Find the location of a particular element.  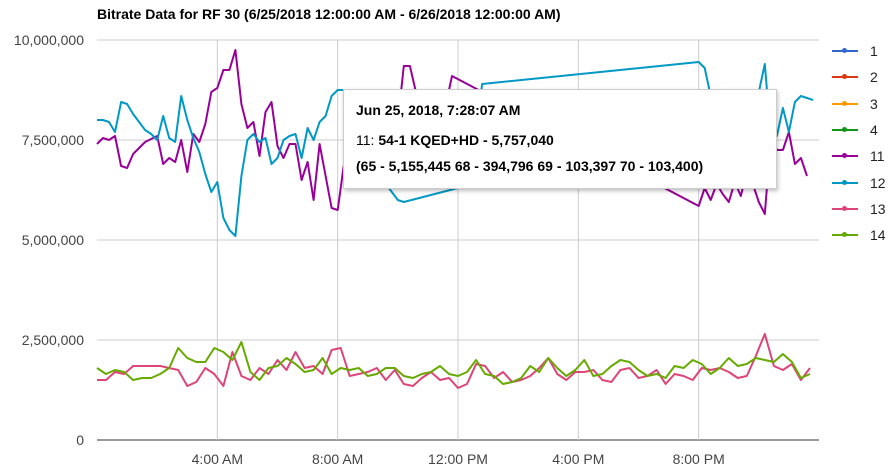

legend-item-11: 11 is located at coordinates (862, 156).